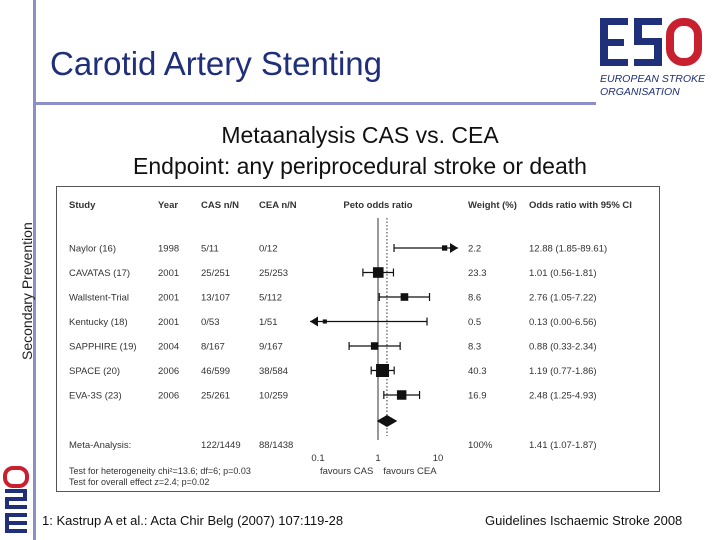  I want to click on study-cea: 25/253, so click(273, 273).